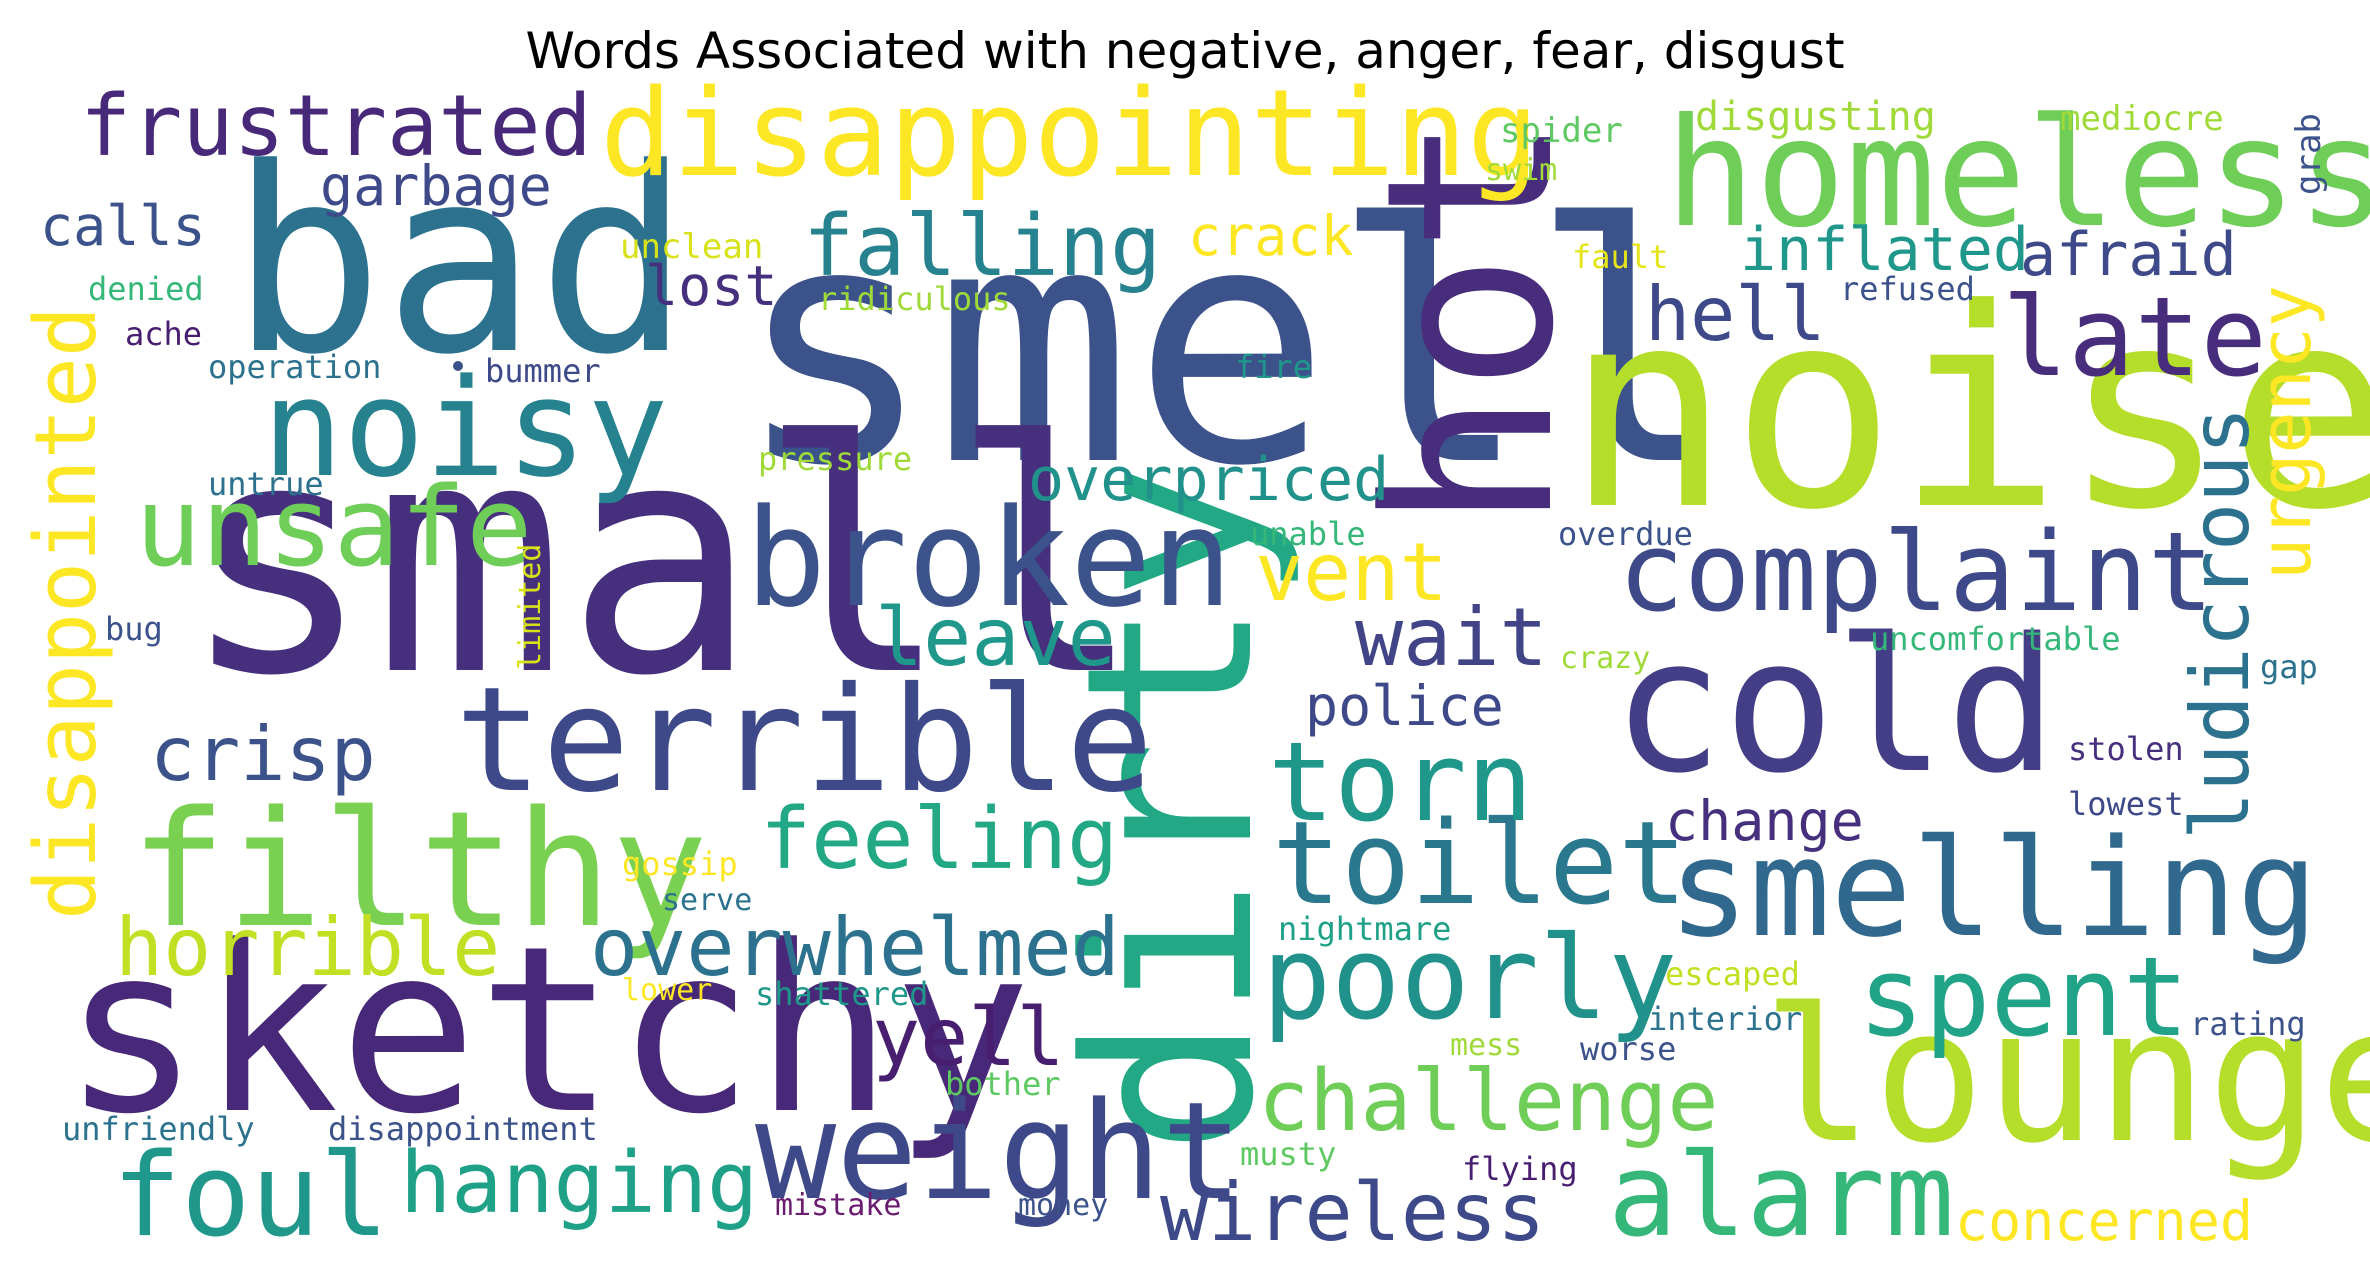  What do you see at coordinates (463, 1129) in the screenshot?
I see `word-disappointment: disappointment` at bounding box center [463, 1129].